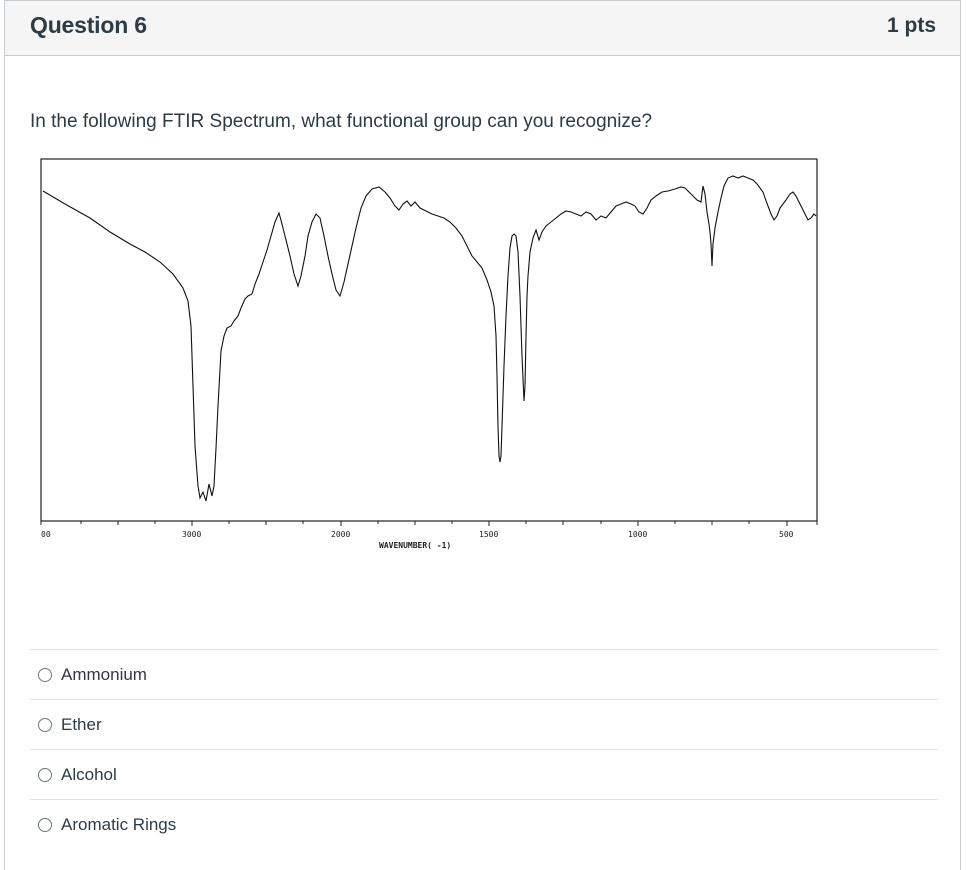  What do you see at coordinates (89, 774) in the screenshot?
I see `answer-label: Alcohol` at bounding box center [89, 774].